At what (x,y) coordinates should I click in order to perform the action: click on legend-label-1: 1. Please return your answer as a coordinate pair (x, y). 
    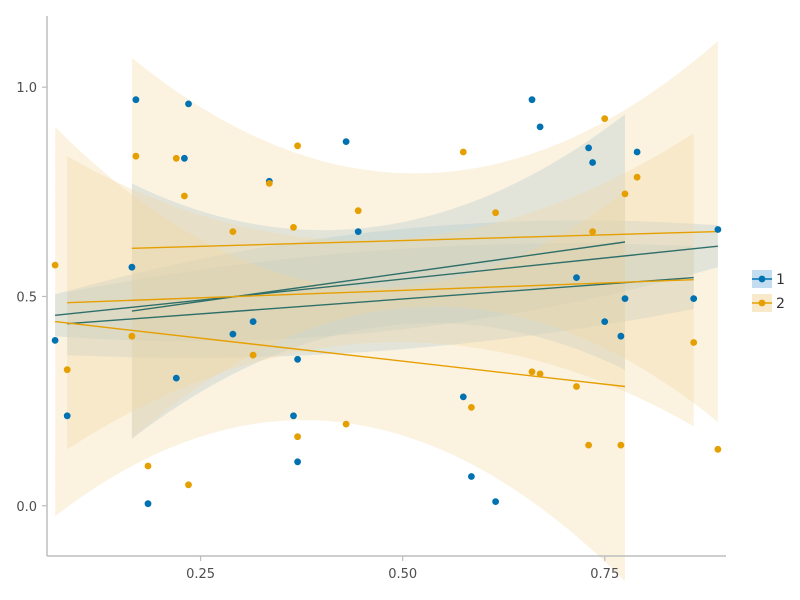
    Looking at the image, I should click on (780, 280).